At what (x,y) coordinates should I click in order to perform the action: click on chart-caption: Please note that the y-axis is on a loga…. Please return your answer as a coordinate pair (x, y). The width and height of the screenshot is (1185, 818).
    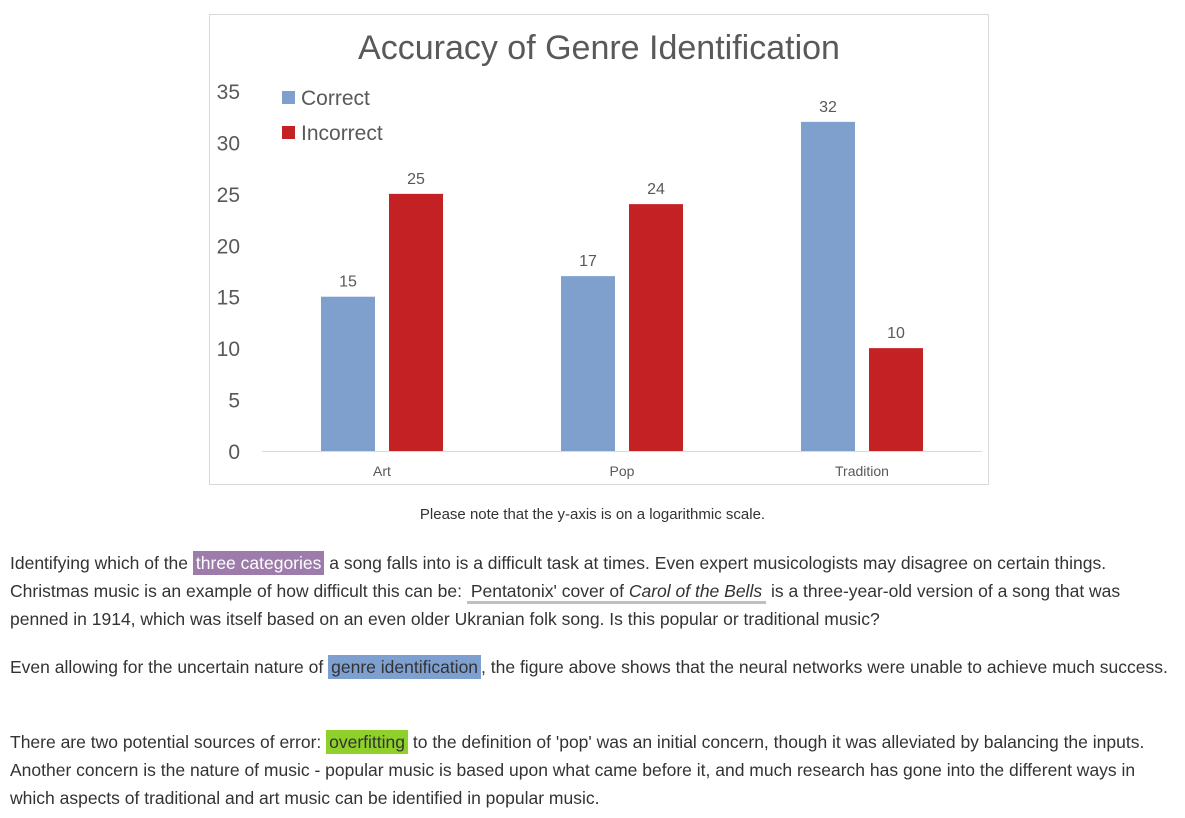
    Looking at the image, I should click on (592, 514).